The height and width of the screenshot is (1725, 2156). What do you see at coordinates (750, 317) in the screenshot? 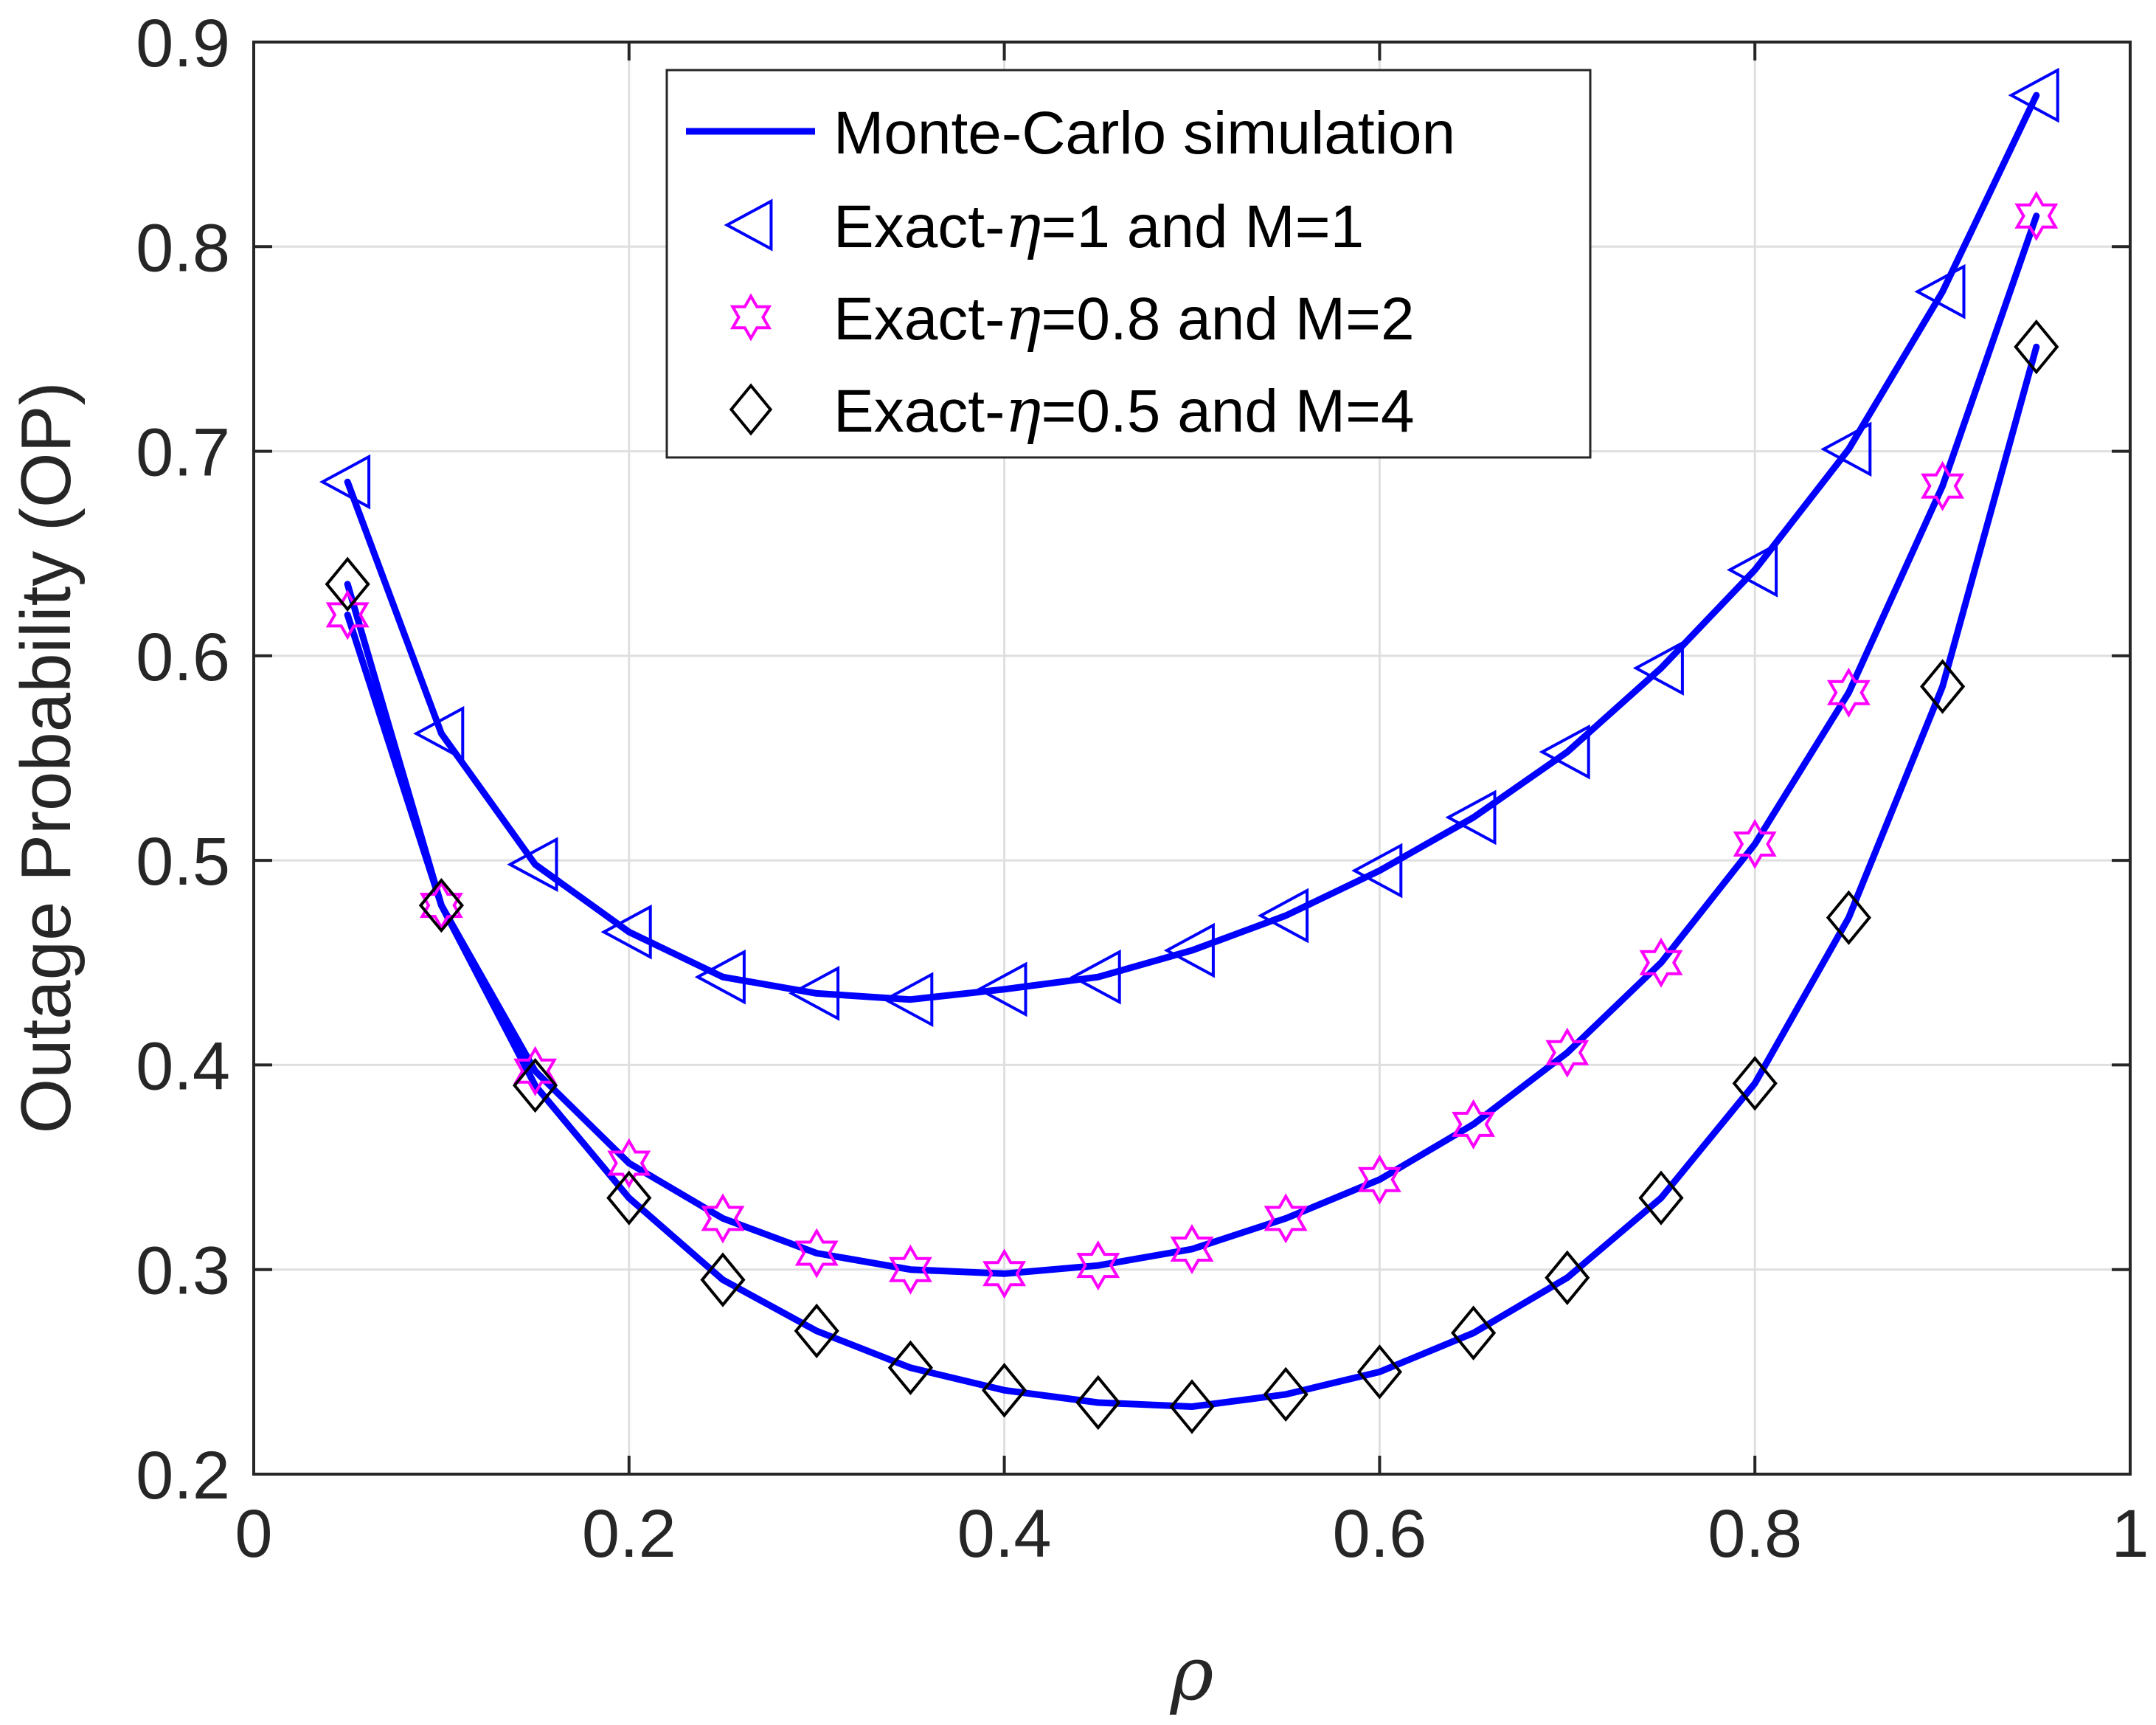
I see `legend-marker-hexagram` at bounding box center [750, 317].